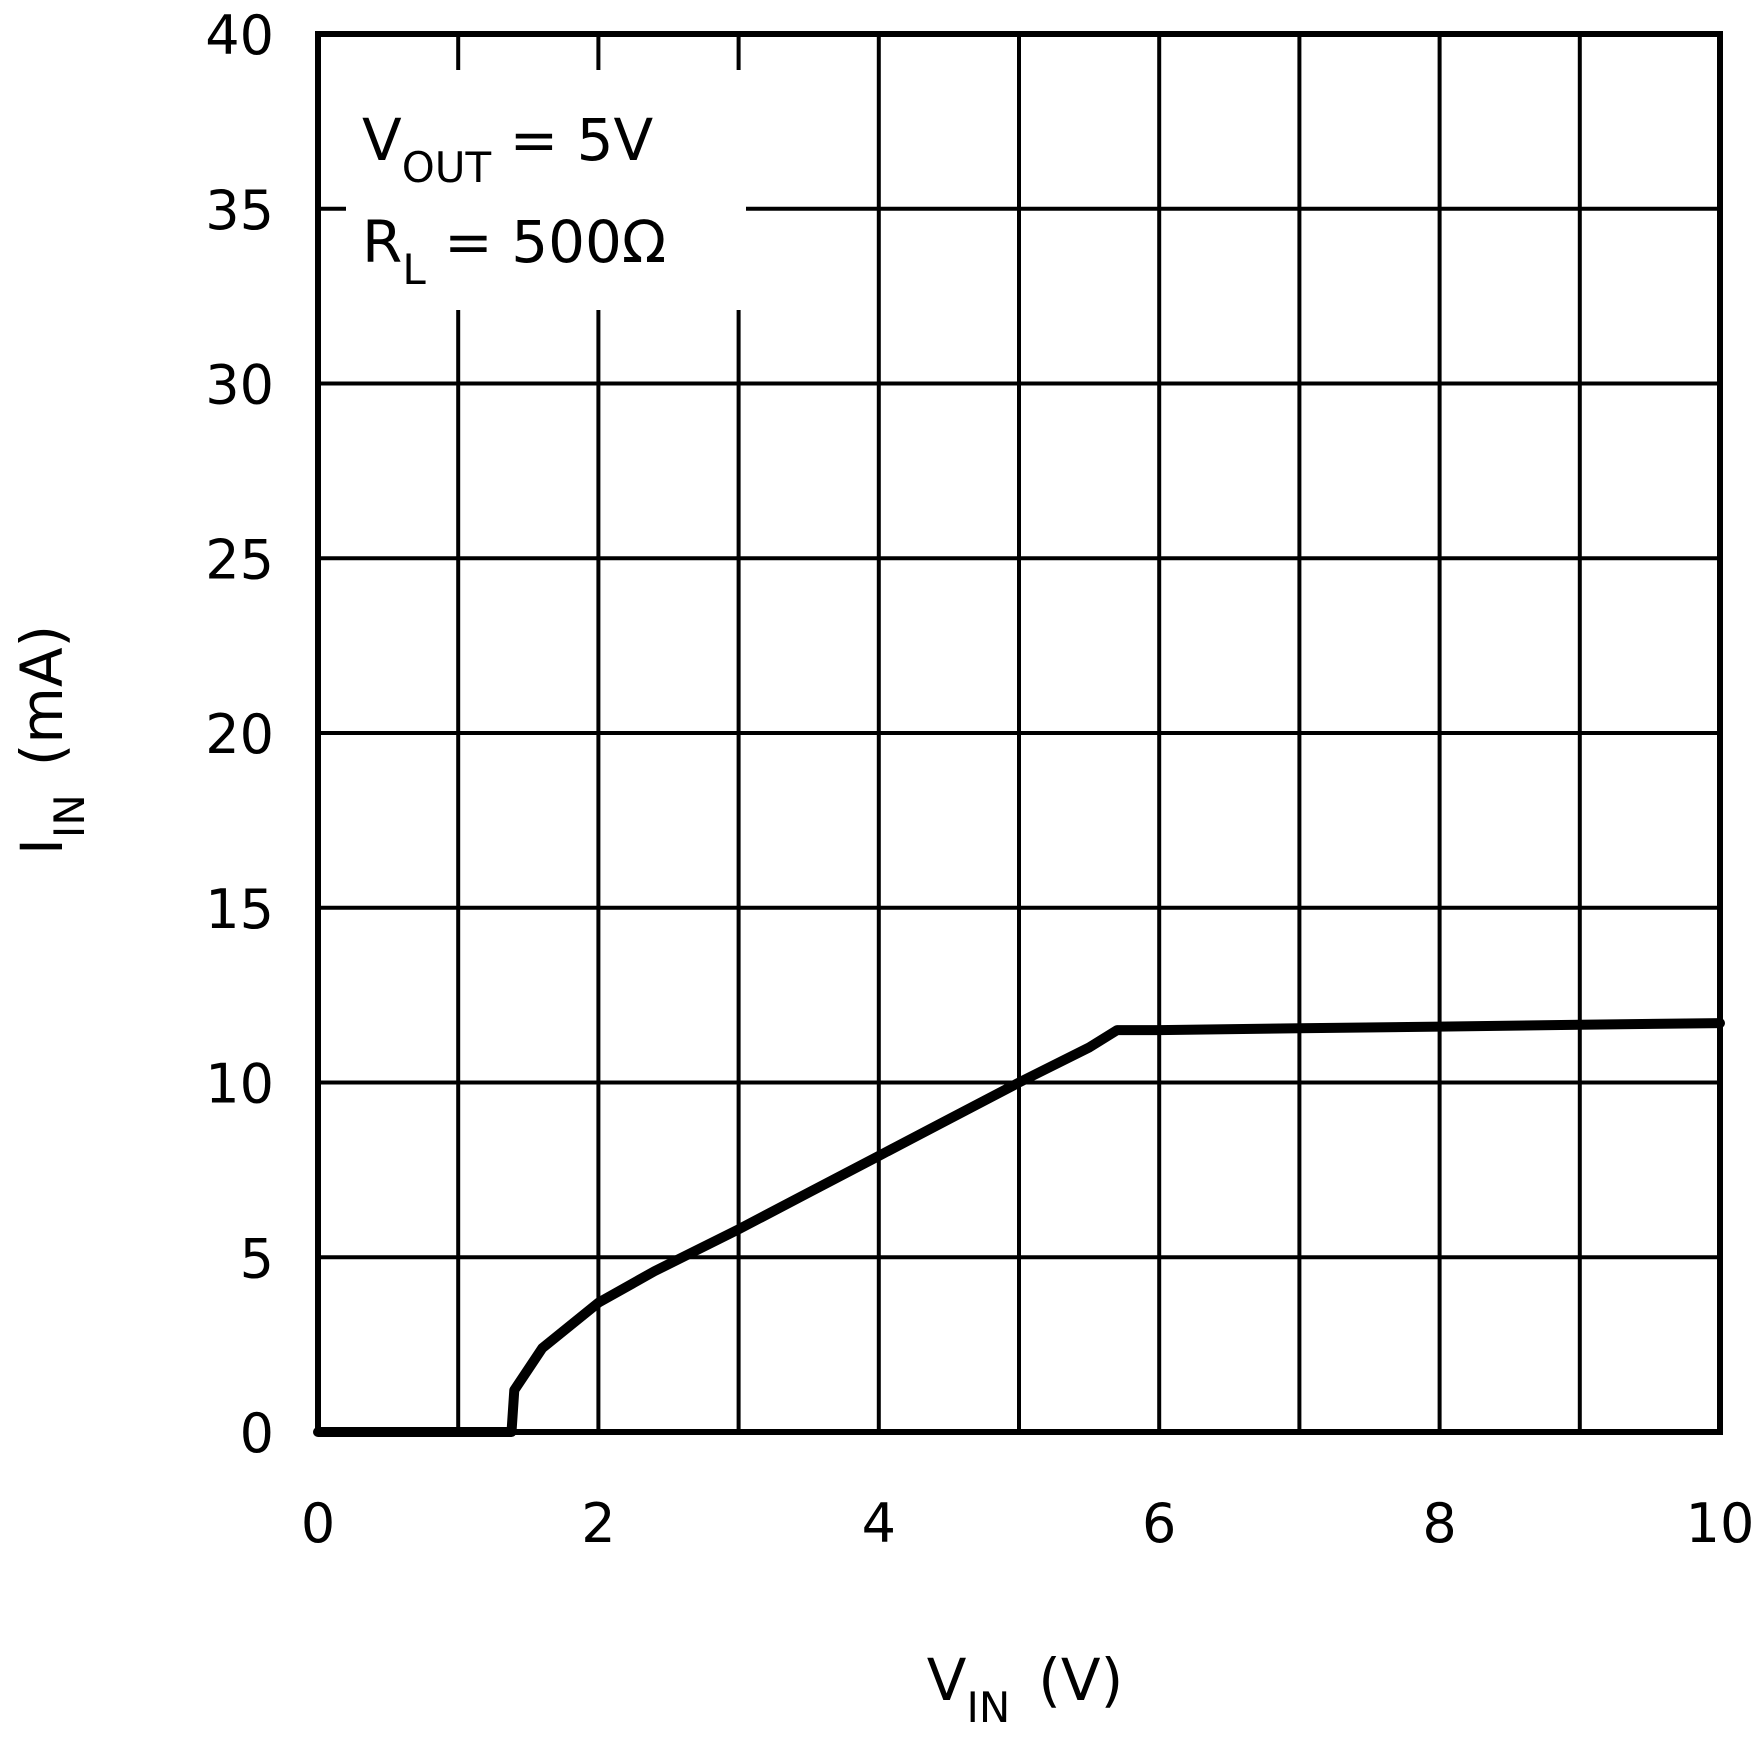 Image resolution: width=1756 pixels, height=1738 pixels. What do you see at coordinates (239, 559) in the screenshot?
I see `y-tick-label: 25` at bounding box center [239, 559].